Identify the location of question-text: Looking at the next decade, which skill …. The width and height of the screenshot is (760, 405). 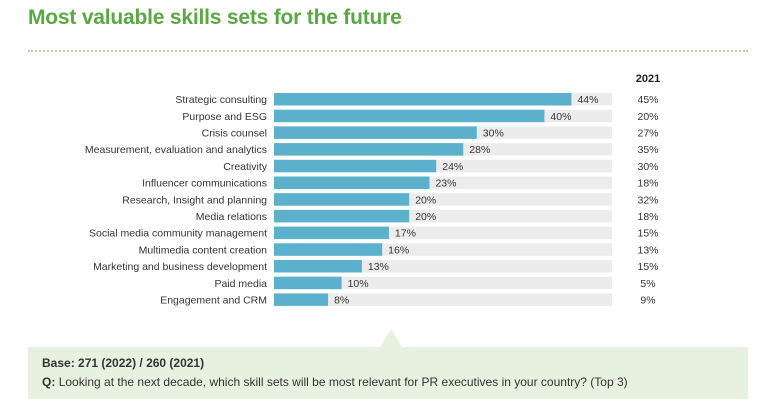
(343, 382).